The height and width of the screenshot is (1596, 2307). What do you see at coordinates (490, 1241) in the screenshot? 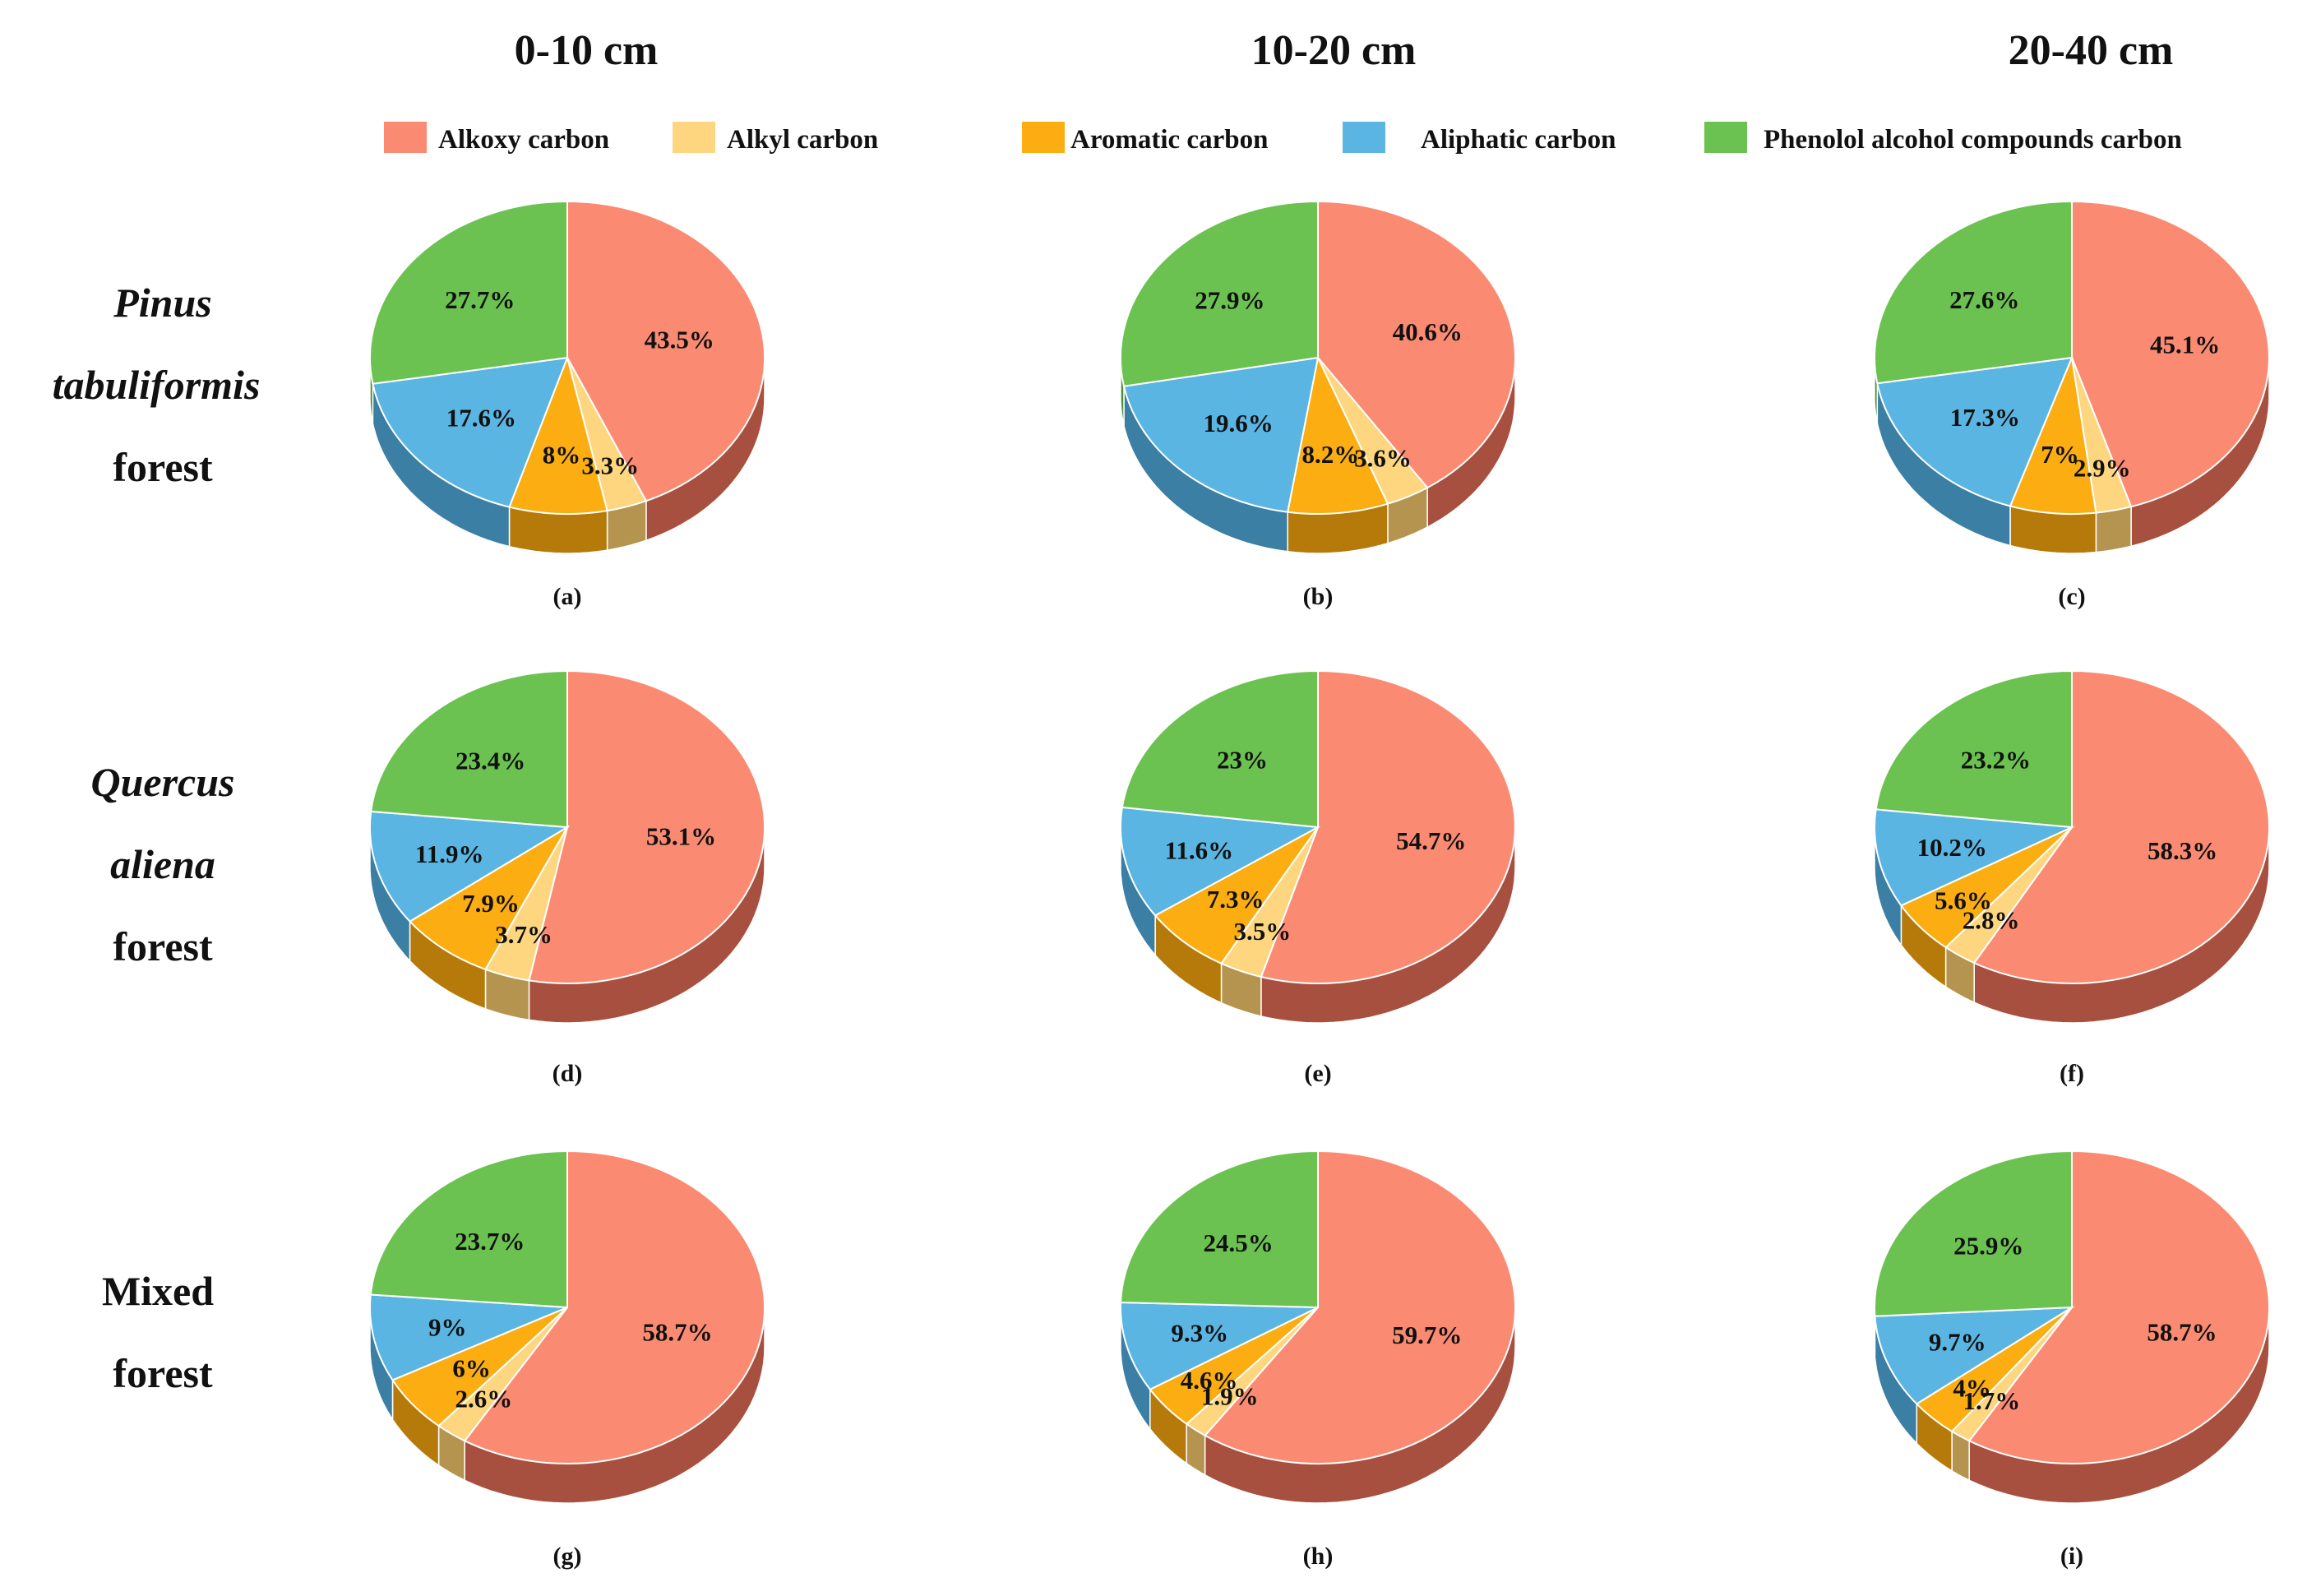
I see `pie-value-label-phenolol: 23.7%` at bounding box center [490, 1241].